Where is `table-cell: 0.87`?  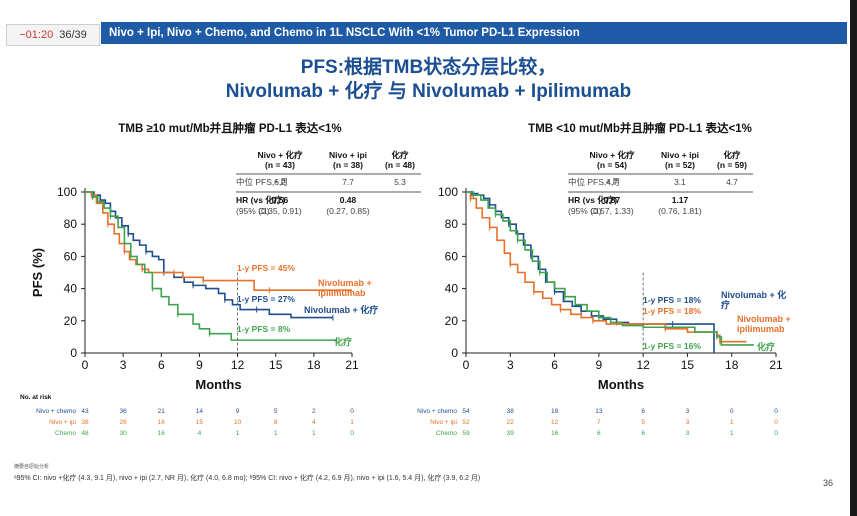
table-cell: 0.87 is located at coordinates (612, 200).